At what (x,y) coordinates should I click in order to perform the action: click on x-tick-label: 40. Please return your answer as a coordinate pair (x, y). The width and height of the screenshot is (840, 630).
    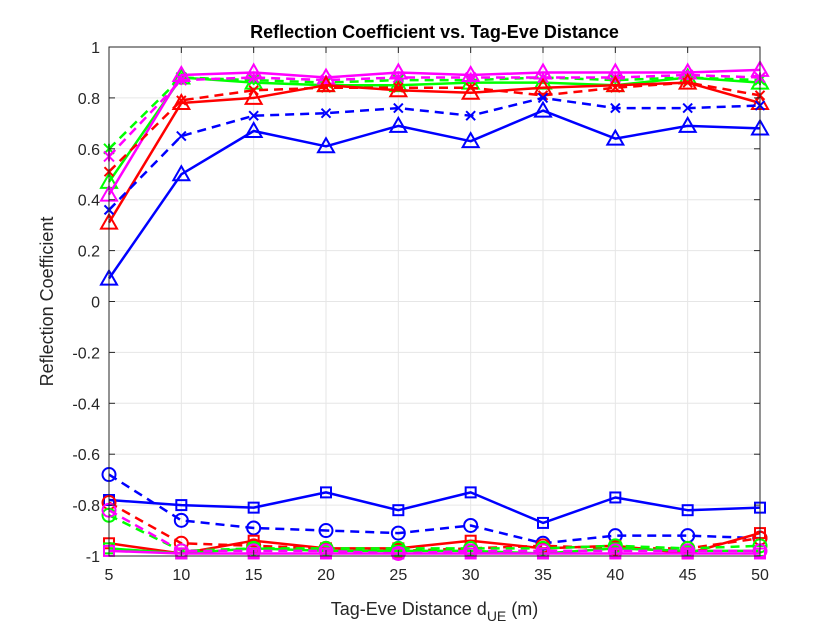
    Looking at the image, I should click on (615, 575).